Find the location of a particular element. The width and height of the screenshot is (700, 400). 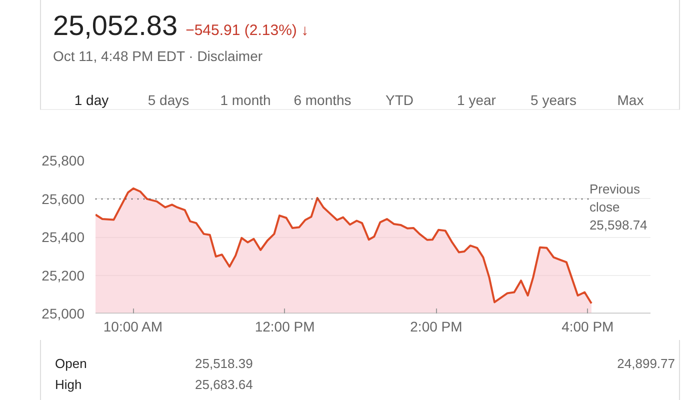

text: 6 months is located at coordinates (322, 100).